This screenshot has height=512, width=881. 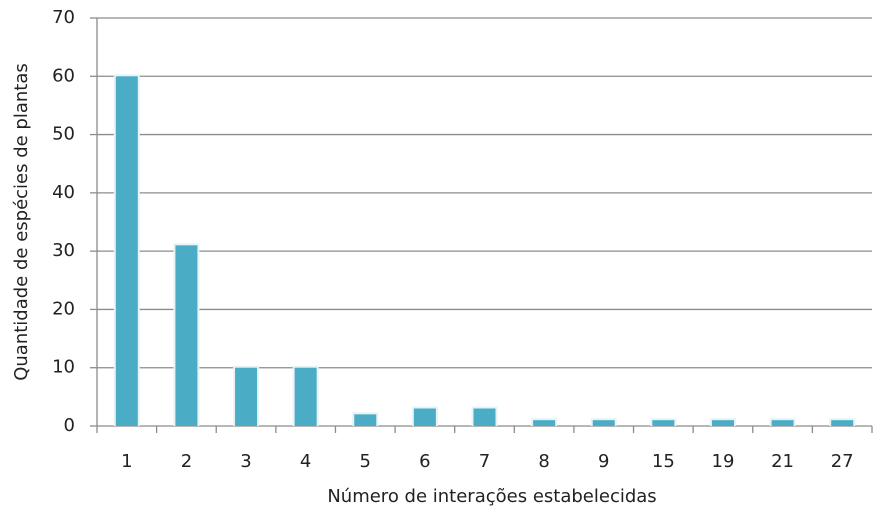 What do you see at coordinates (842, 461) in the screenshot?
I see `x-tick-label: 27` at bounding box center [842, 461].